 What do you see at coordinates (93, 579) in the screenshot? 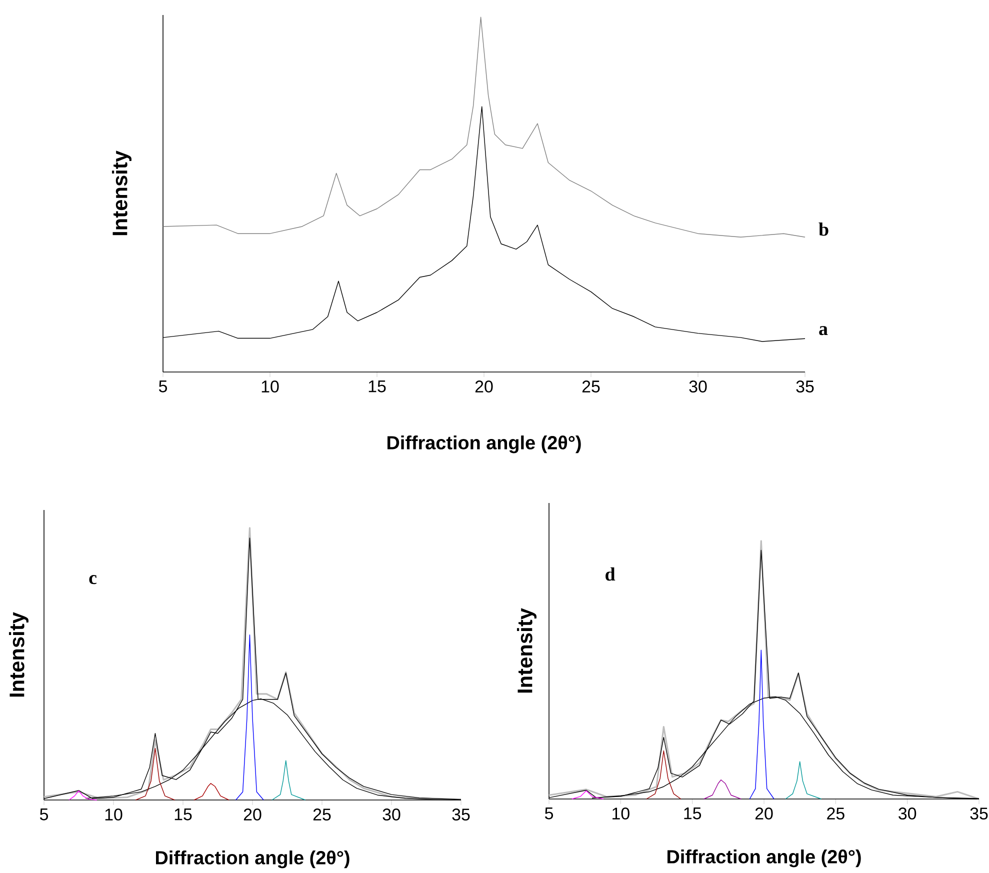
I see `annotation: c` at bounding box center [93, 579].